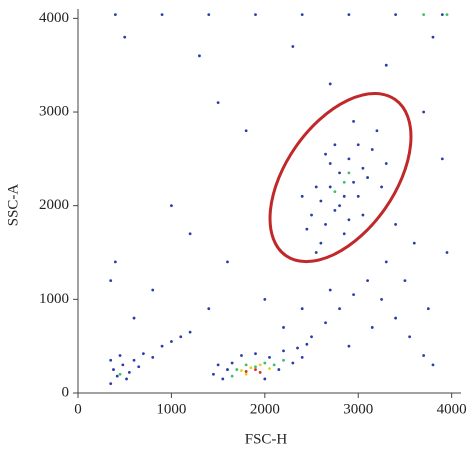  What do you see at coordinates (171, 409) in the screenshot?
I see `x-tick-label: 1000` at bounding box center [171, 409].